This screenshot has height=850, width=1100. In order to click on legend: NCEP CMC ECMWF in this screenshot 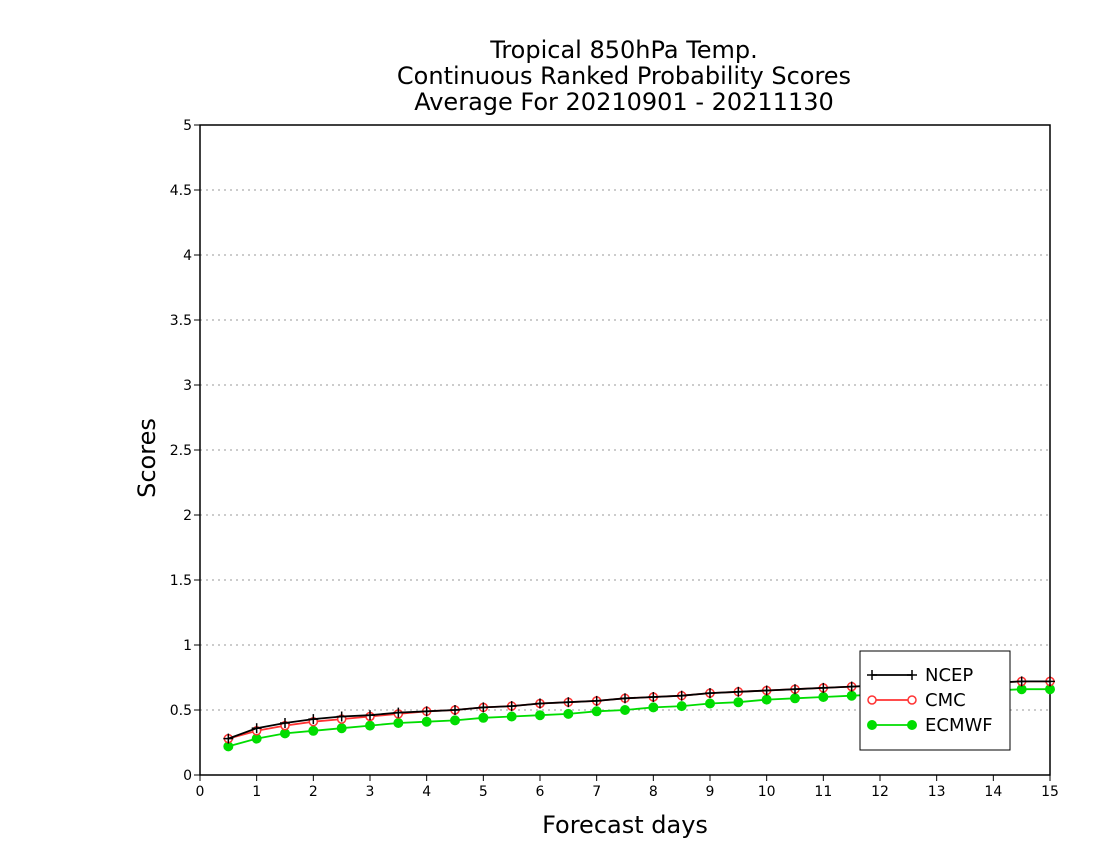, I will do `click(935, 700)`.